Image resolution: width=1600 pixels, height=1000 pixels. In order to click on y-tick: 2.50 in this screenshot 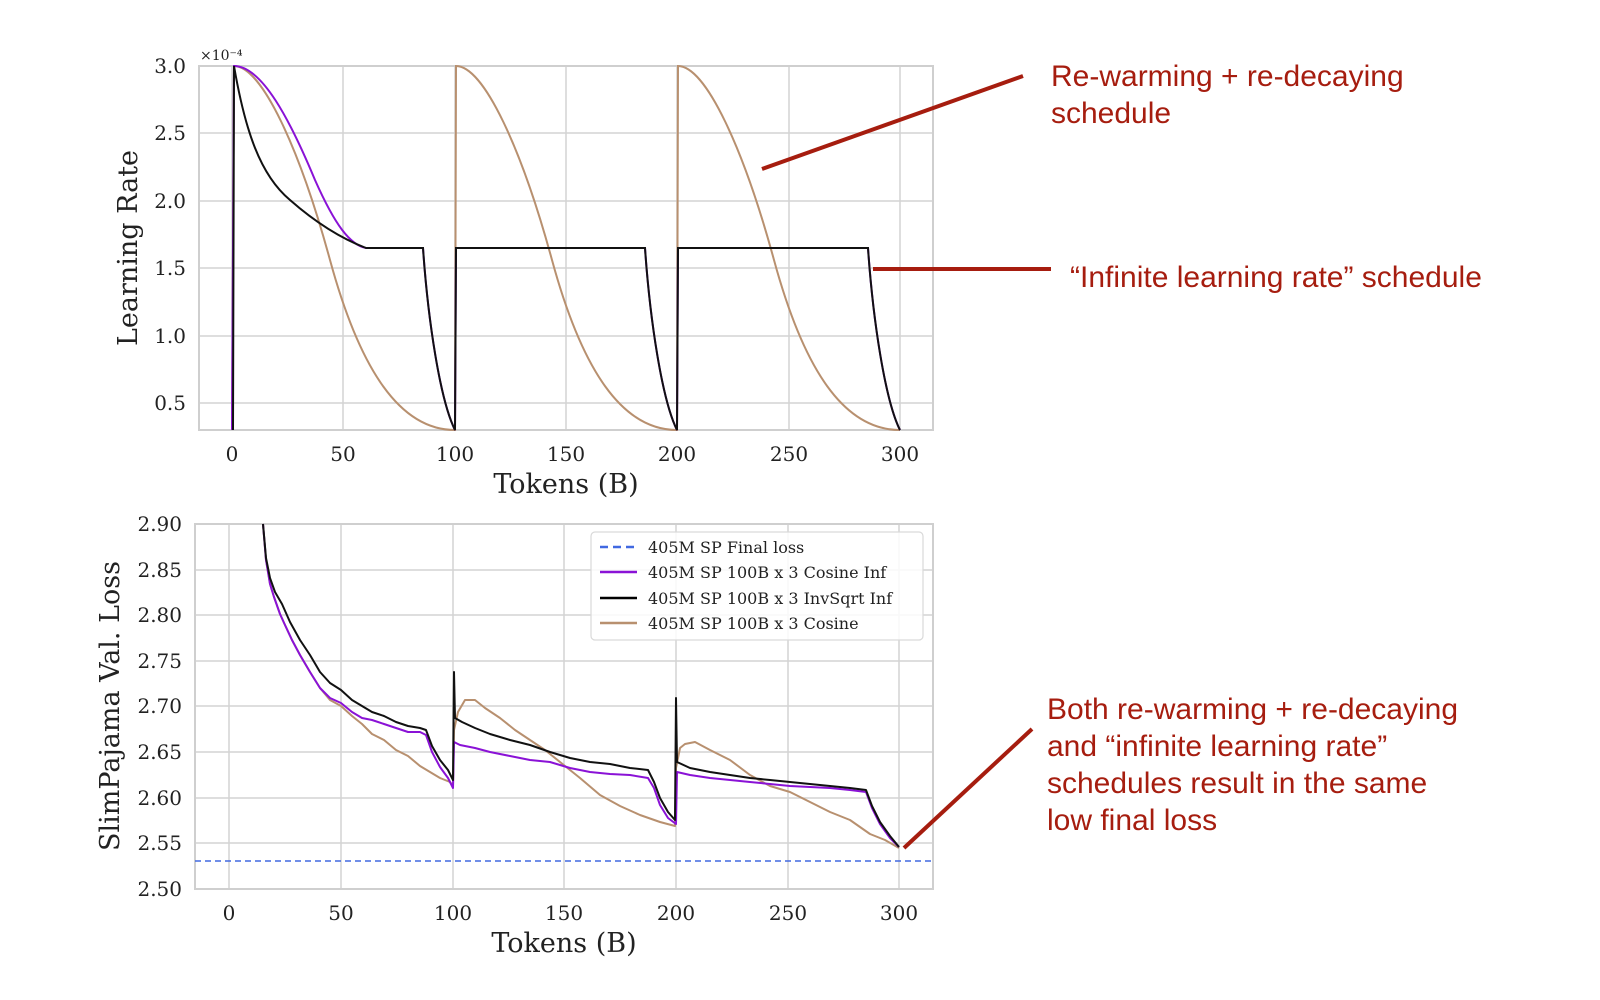, I will do `click(159, 889)`.